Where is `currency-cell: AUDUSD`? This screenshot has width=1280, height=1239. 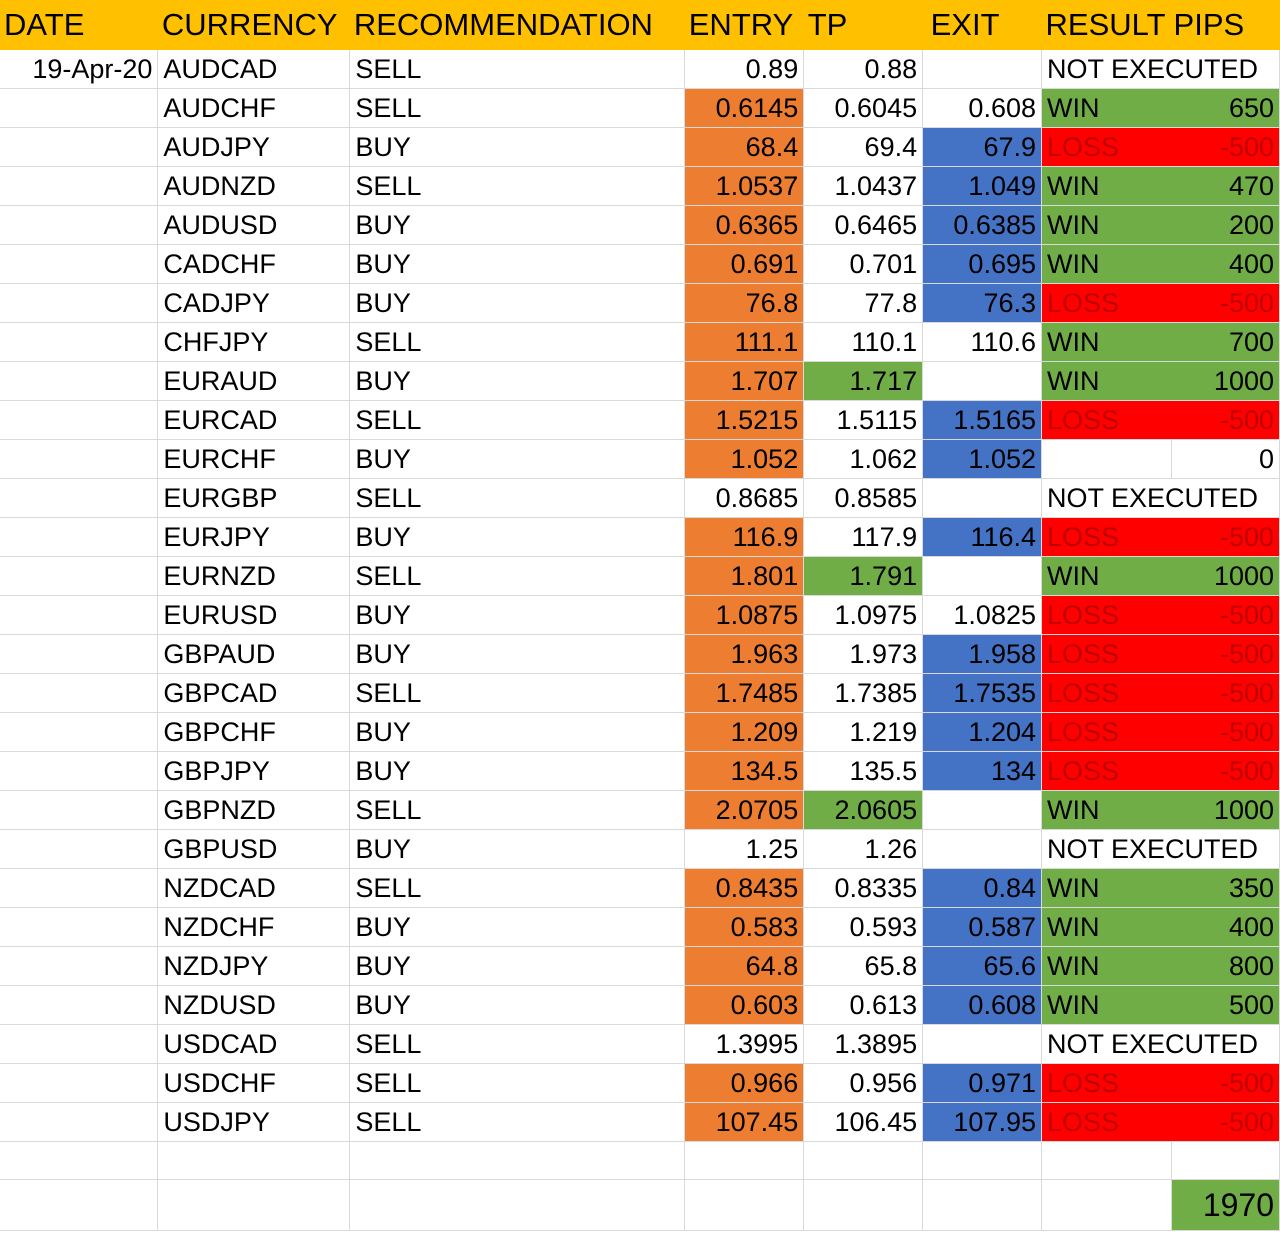
currency-cell: AUDUSD is located at coordinates (254, 225).